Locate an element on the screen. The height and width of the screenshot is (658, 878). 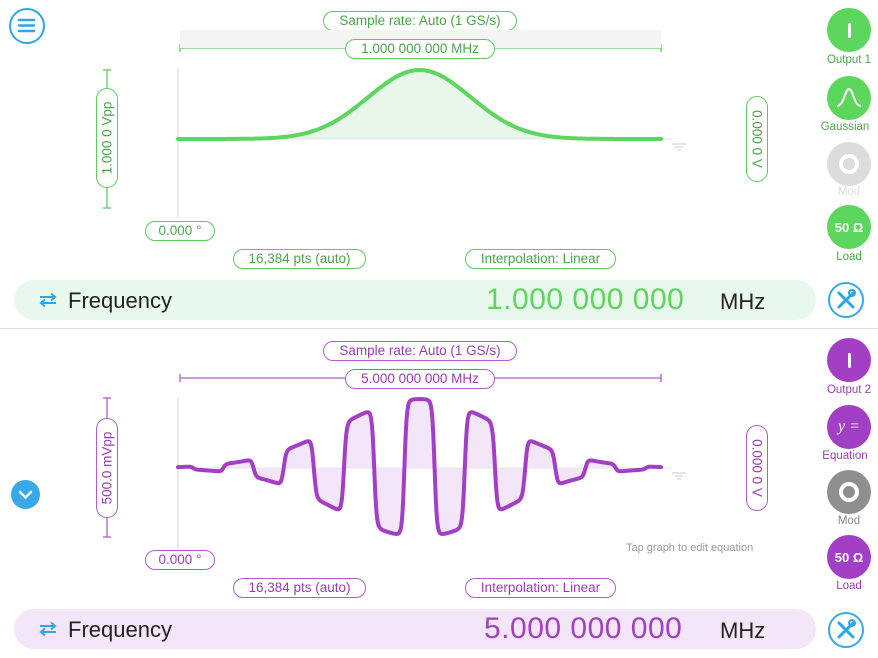
ch2-points: 16,384 pts (auto) is located at coordinates (299, 588).